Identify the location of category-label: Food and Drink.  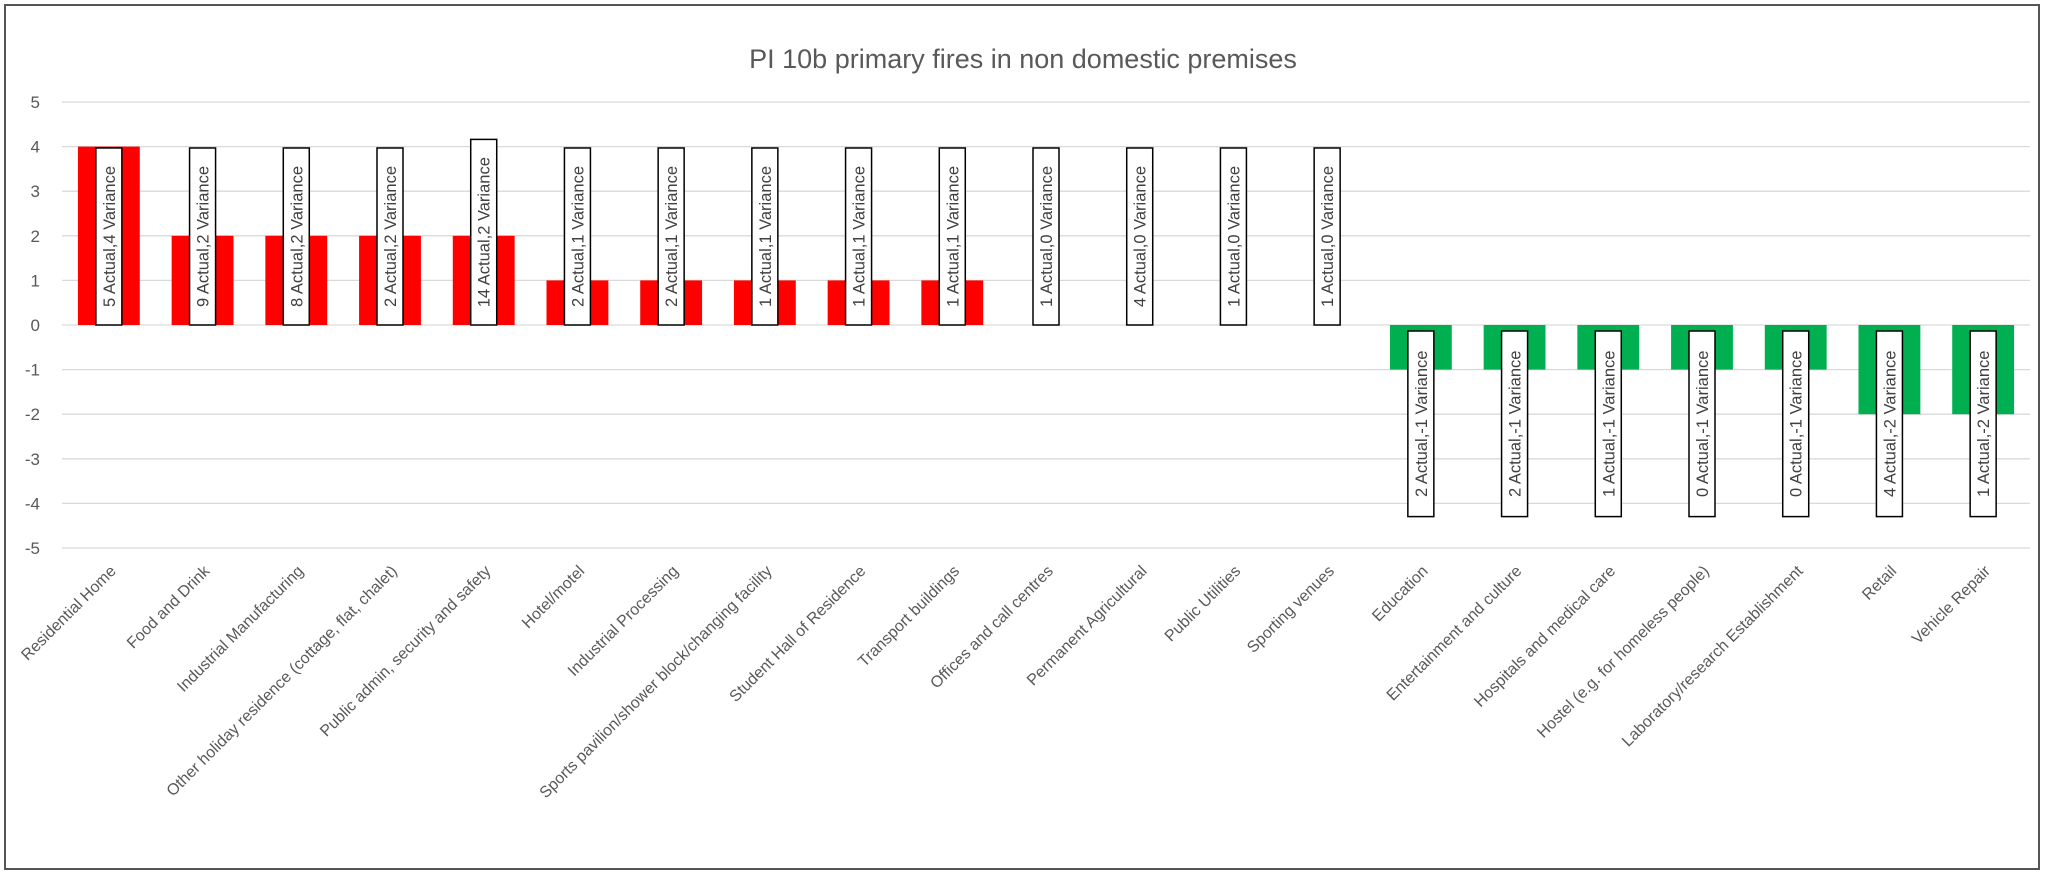
(169, 607).